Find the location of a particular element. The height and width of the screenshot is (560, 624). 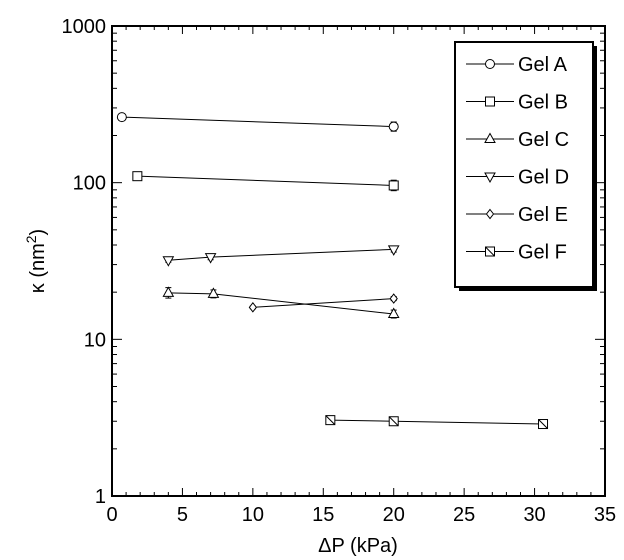

legend-label-gel-f: Gel F is located at coordinates (542, 253).